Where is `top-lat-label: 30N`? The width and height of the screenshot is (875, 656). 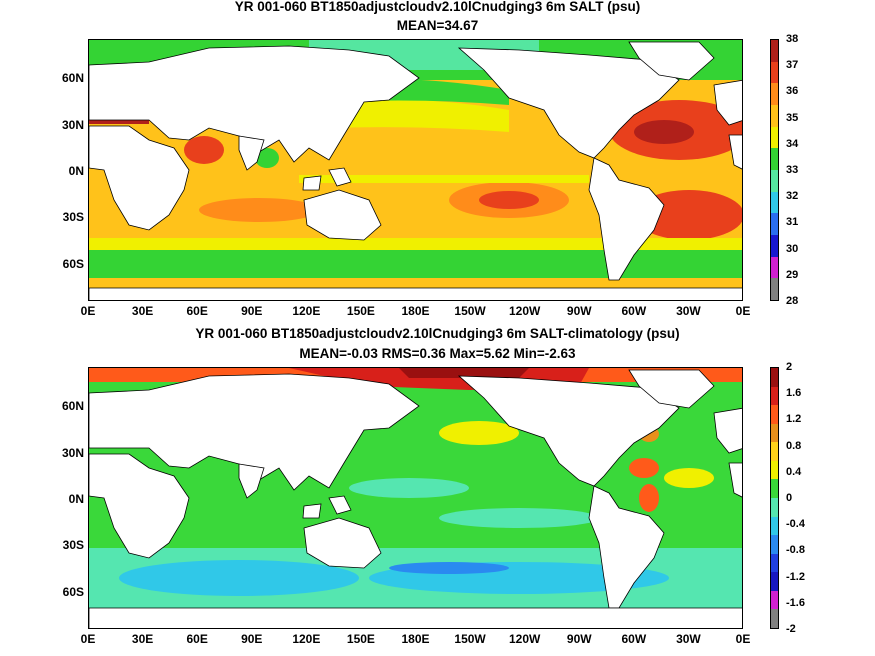
top-lat-label: 30N is located at coordinates (72, 125).